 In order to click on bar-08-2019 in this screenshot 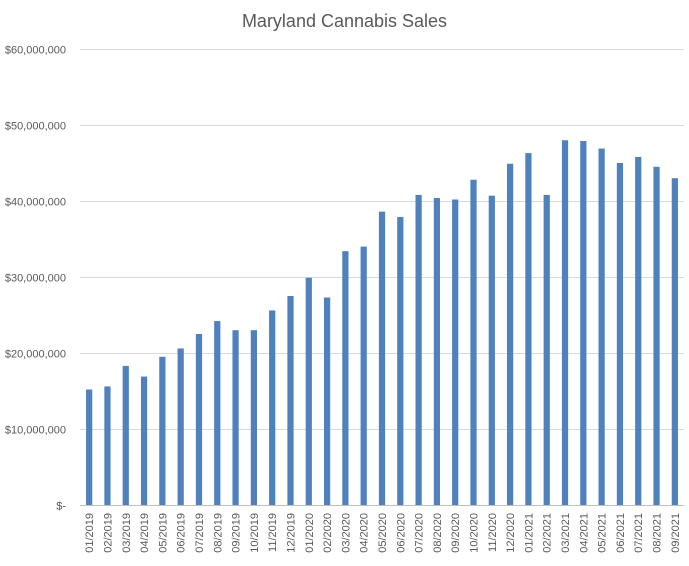, I will do `click(217, 413)`.